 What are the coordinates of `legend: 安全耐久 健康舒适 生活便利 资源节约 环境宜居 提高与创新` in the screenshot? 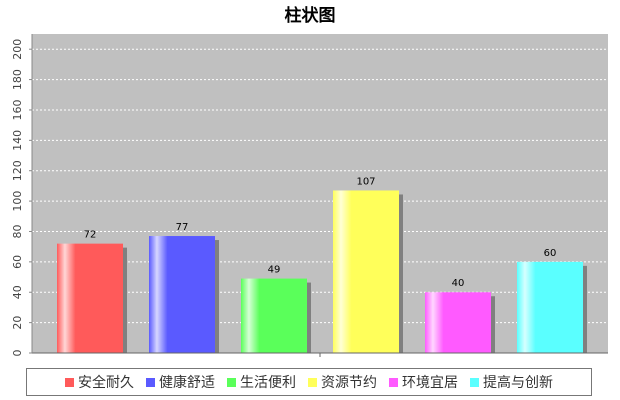 It's located at (309, 382).